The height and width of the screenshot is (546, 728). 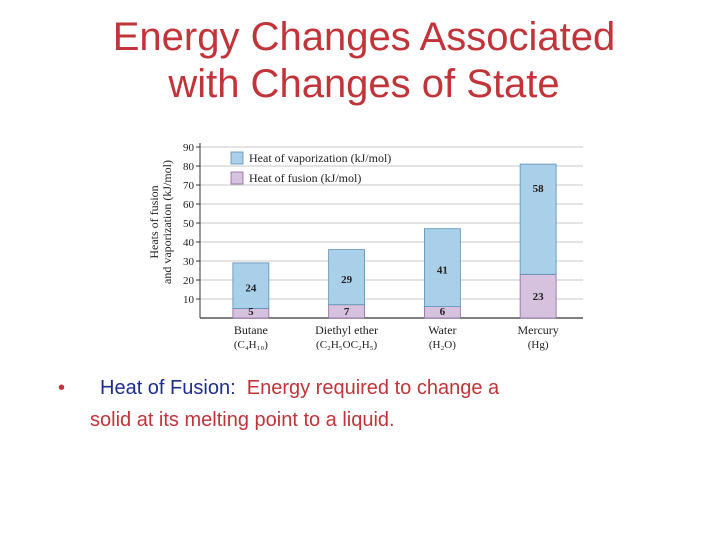 What do you see at coordinates (189, 167) in the screenshot?
I see `y-tick-label: 80` at bounding box center [189, 167].